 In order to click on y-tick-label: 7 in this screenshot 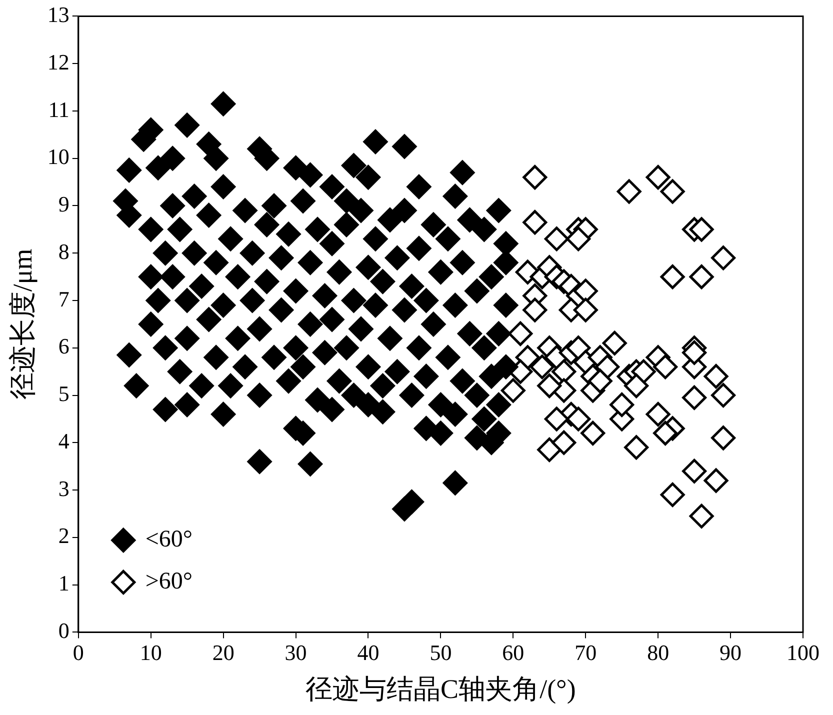, I will do `click(64, 299)`.